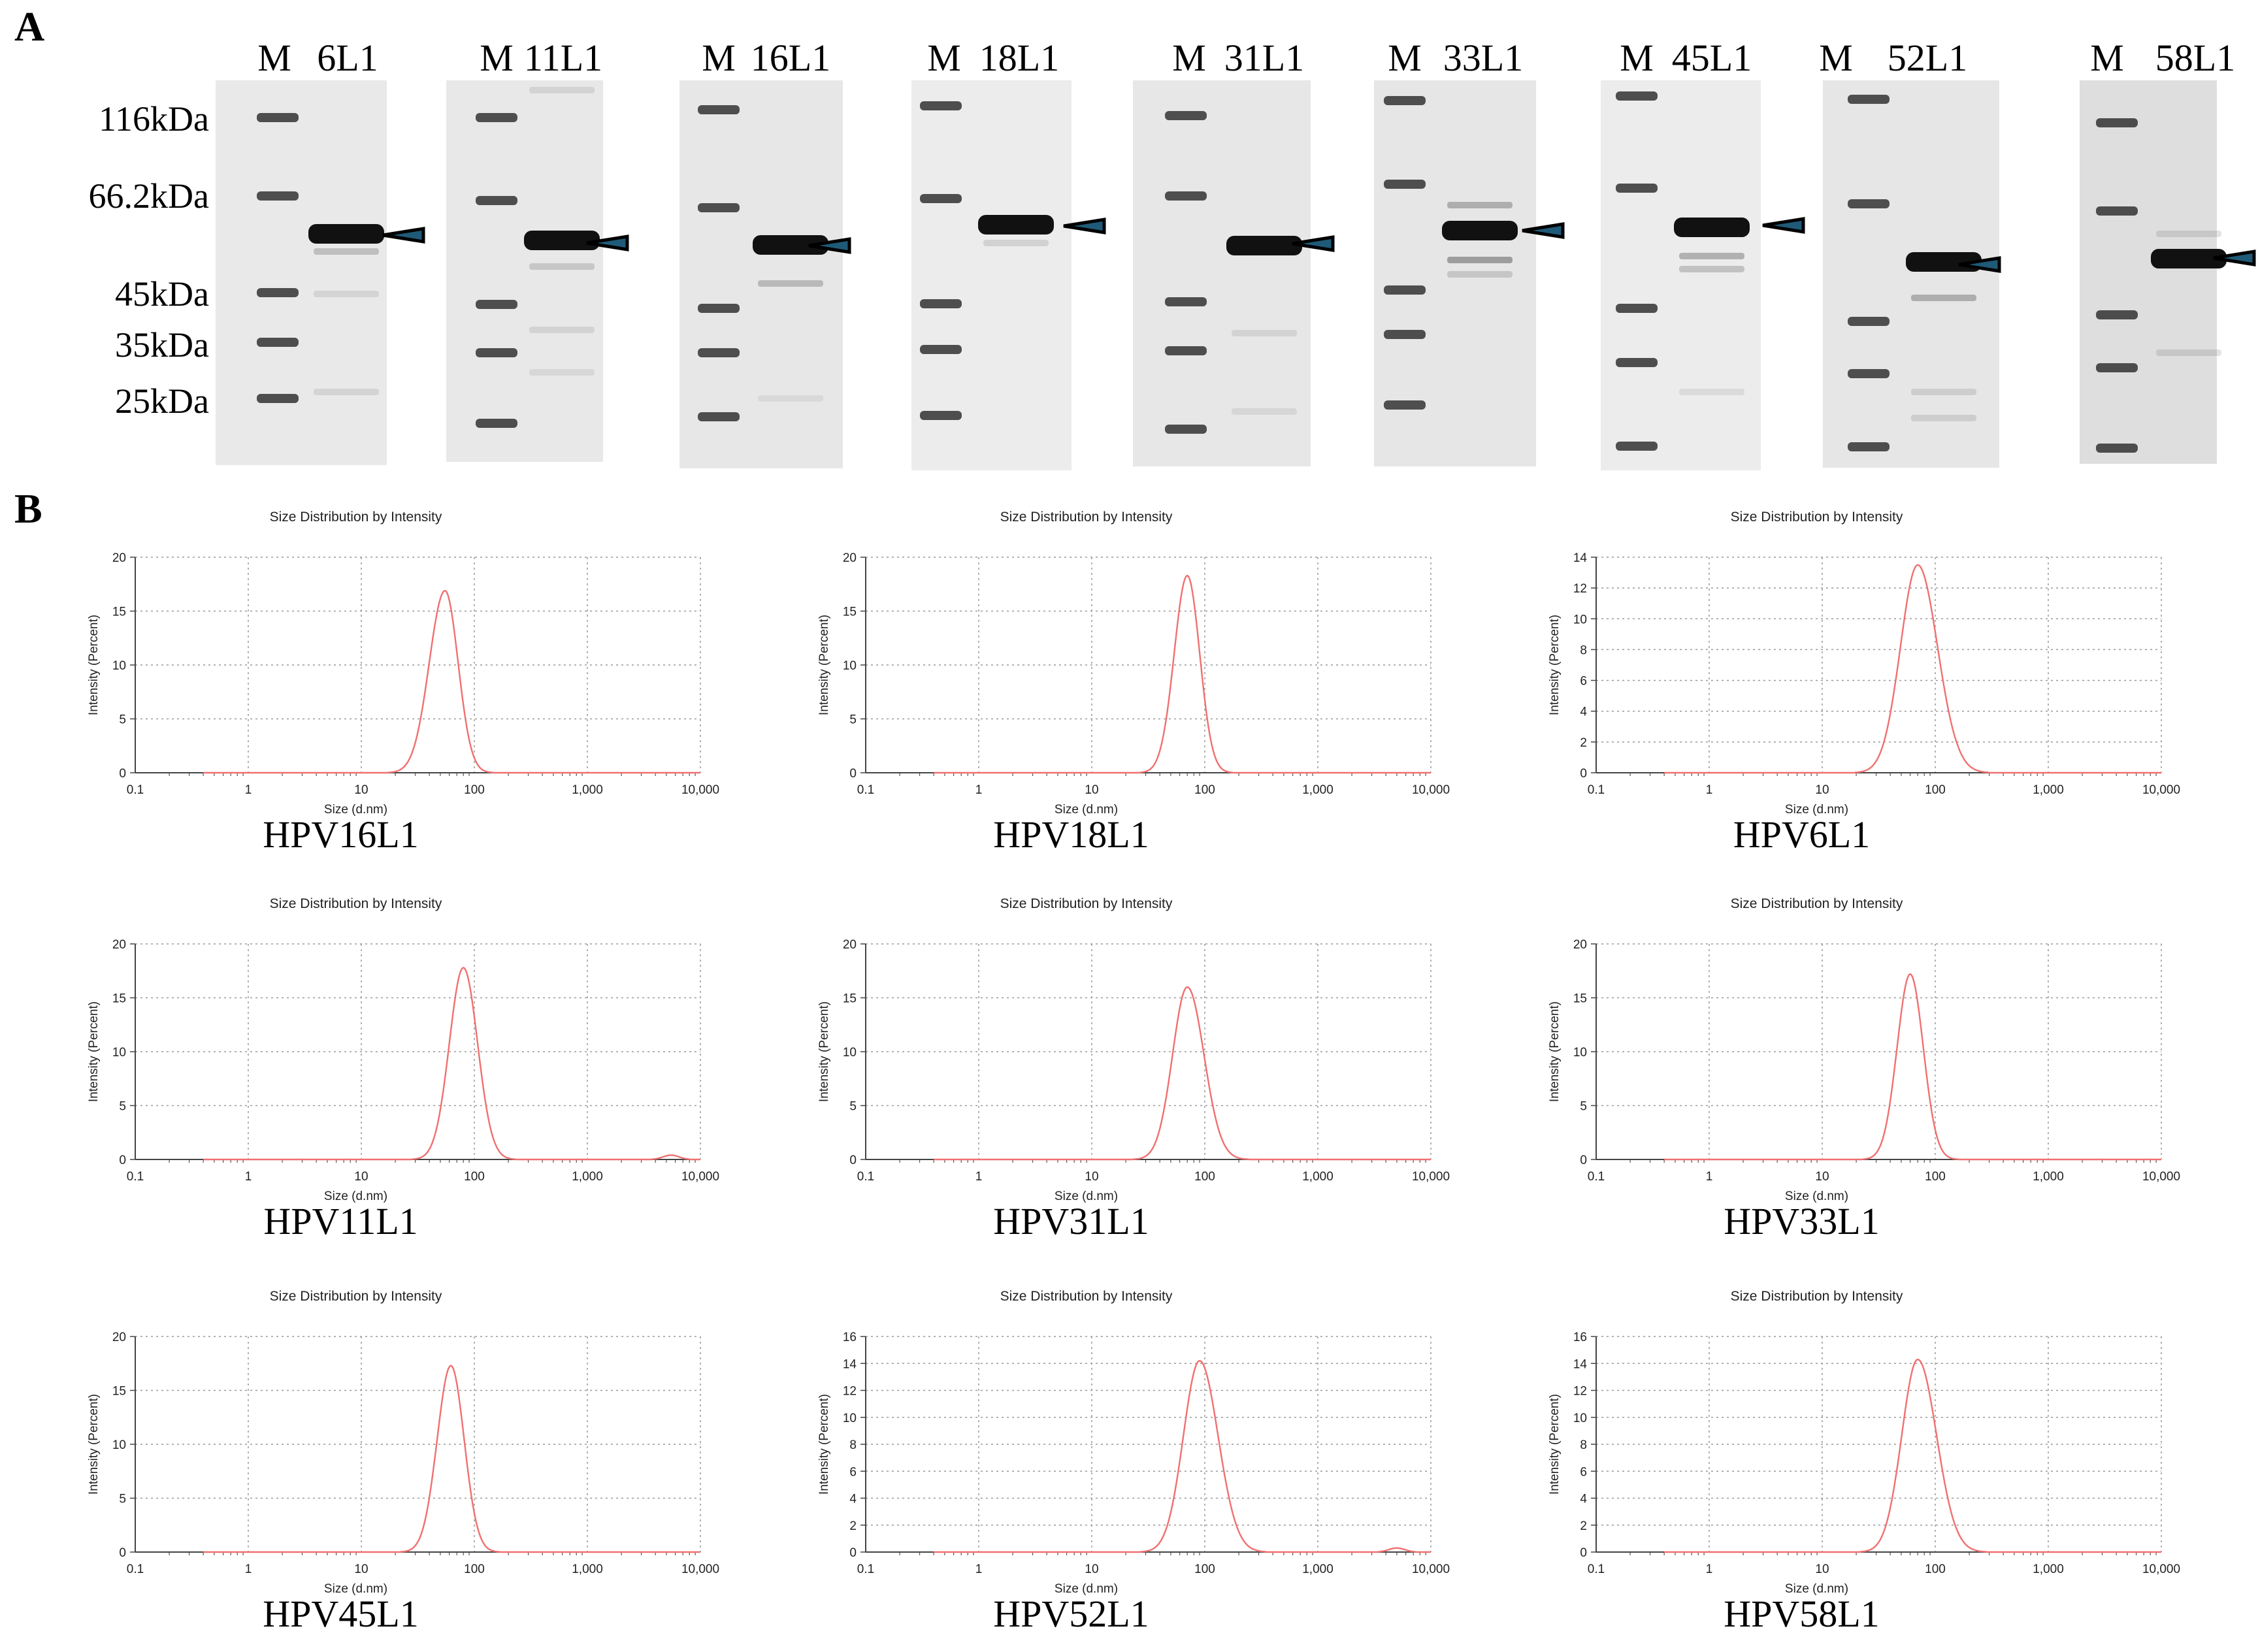 The image size is (2258, 1652). What do you see at coordinates (162, 294) in the screenshot?
I see `mw-label-45: 45kDa` at bounding box center [162, 294].